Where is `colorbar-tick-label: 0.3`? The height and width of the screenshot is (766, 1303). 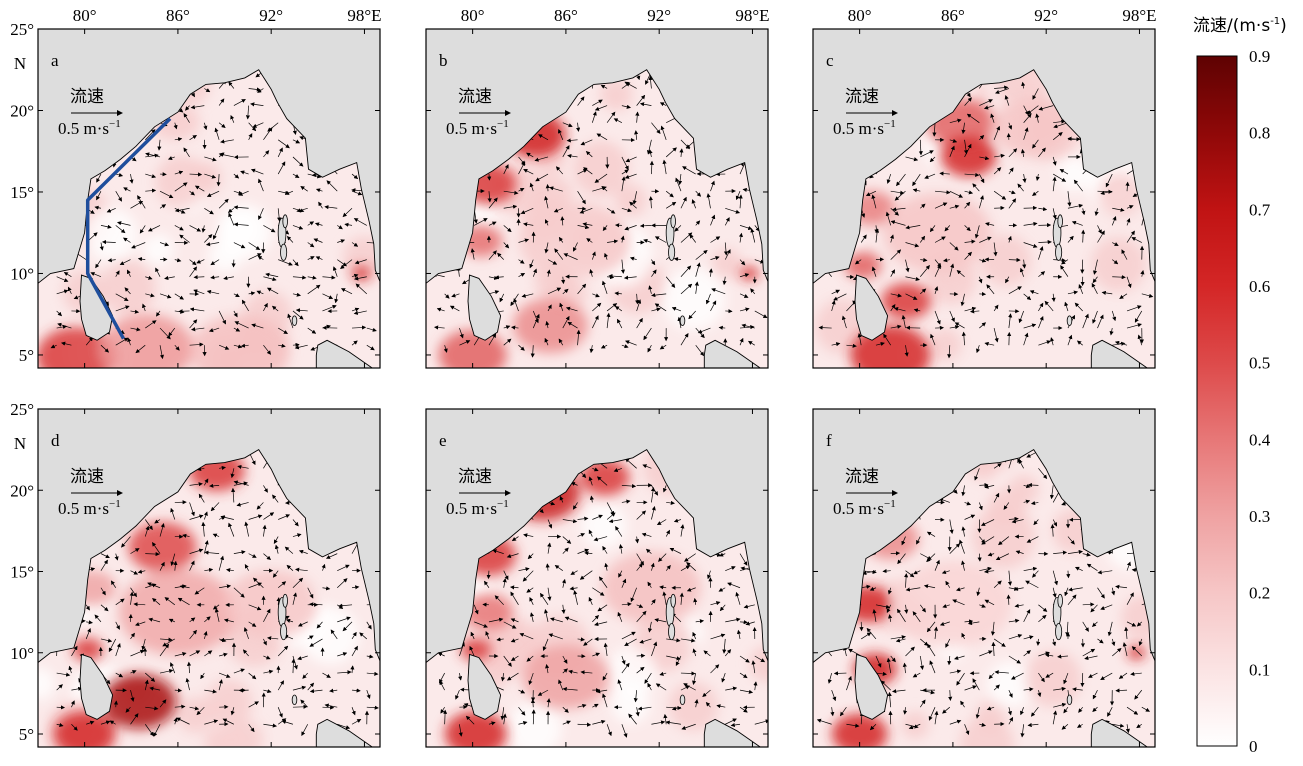 colorbar-tick-label: 0.3 is located at coordinates (1259, 516).